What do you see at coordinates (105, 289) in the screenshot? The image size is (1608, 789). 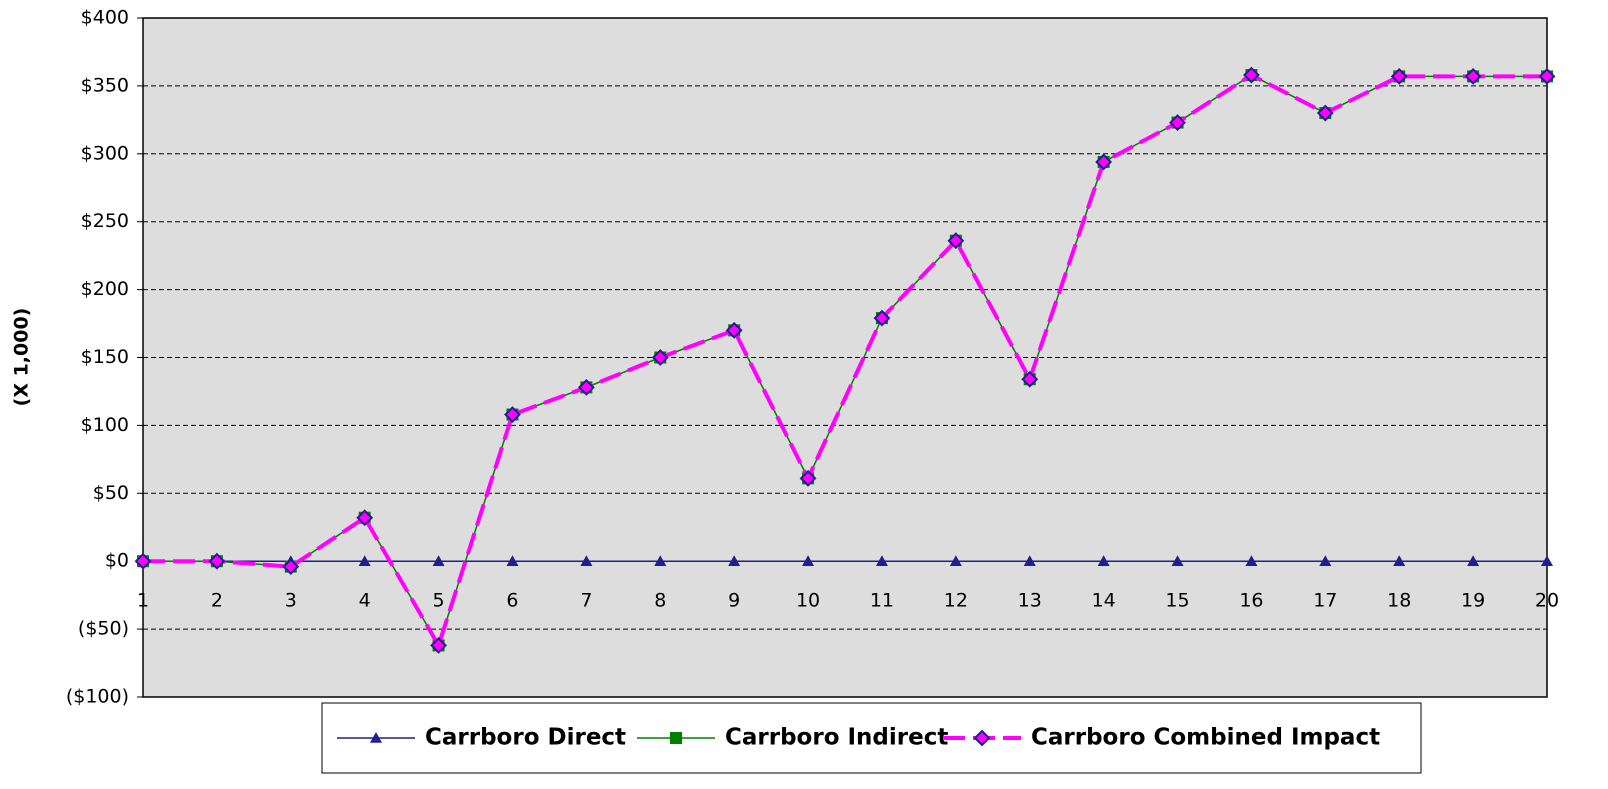 I see `y-tick-label: $200` at bounding box center [105, 289].